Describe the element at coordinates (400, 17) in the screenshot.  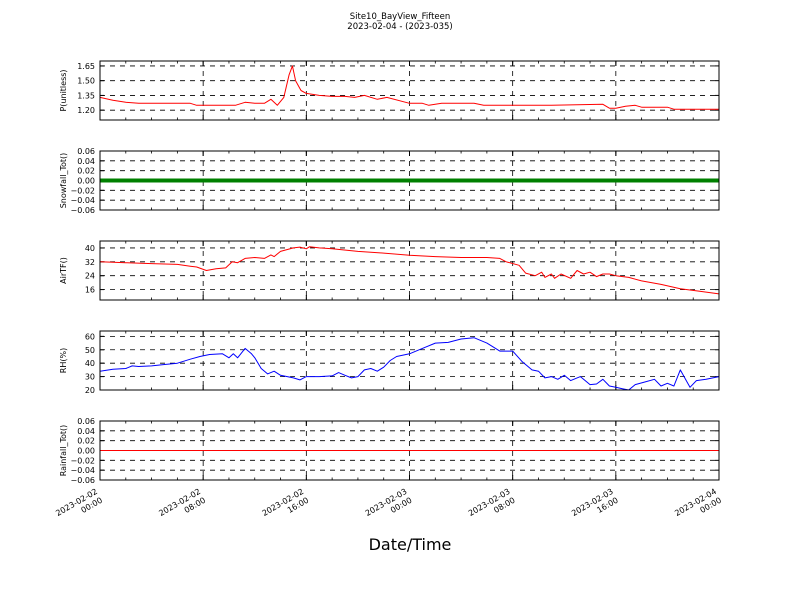
I see `chart-title: Site10_BayView_Fifteen` at that location.